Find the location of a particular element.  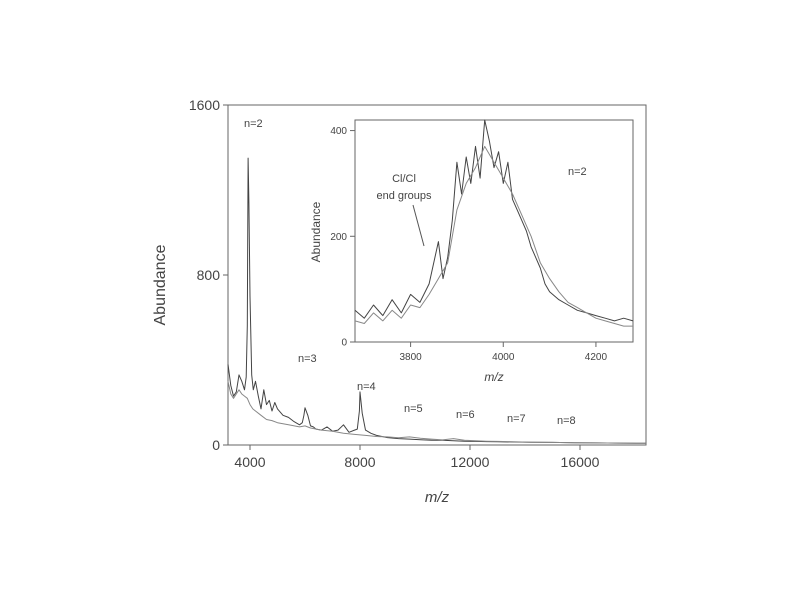

inset-plot-frame is located at coordinates (494, 231).